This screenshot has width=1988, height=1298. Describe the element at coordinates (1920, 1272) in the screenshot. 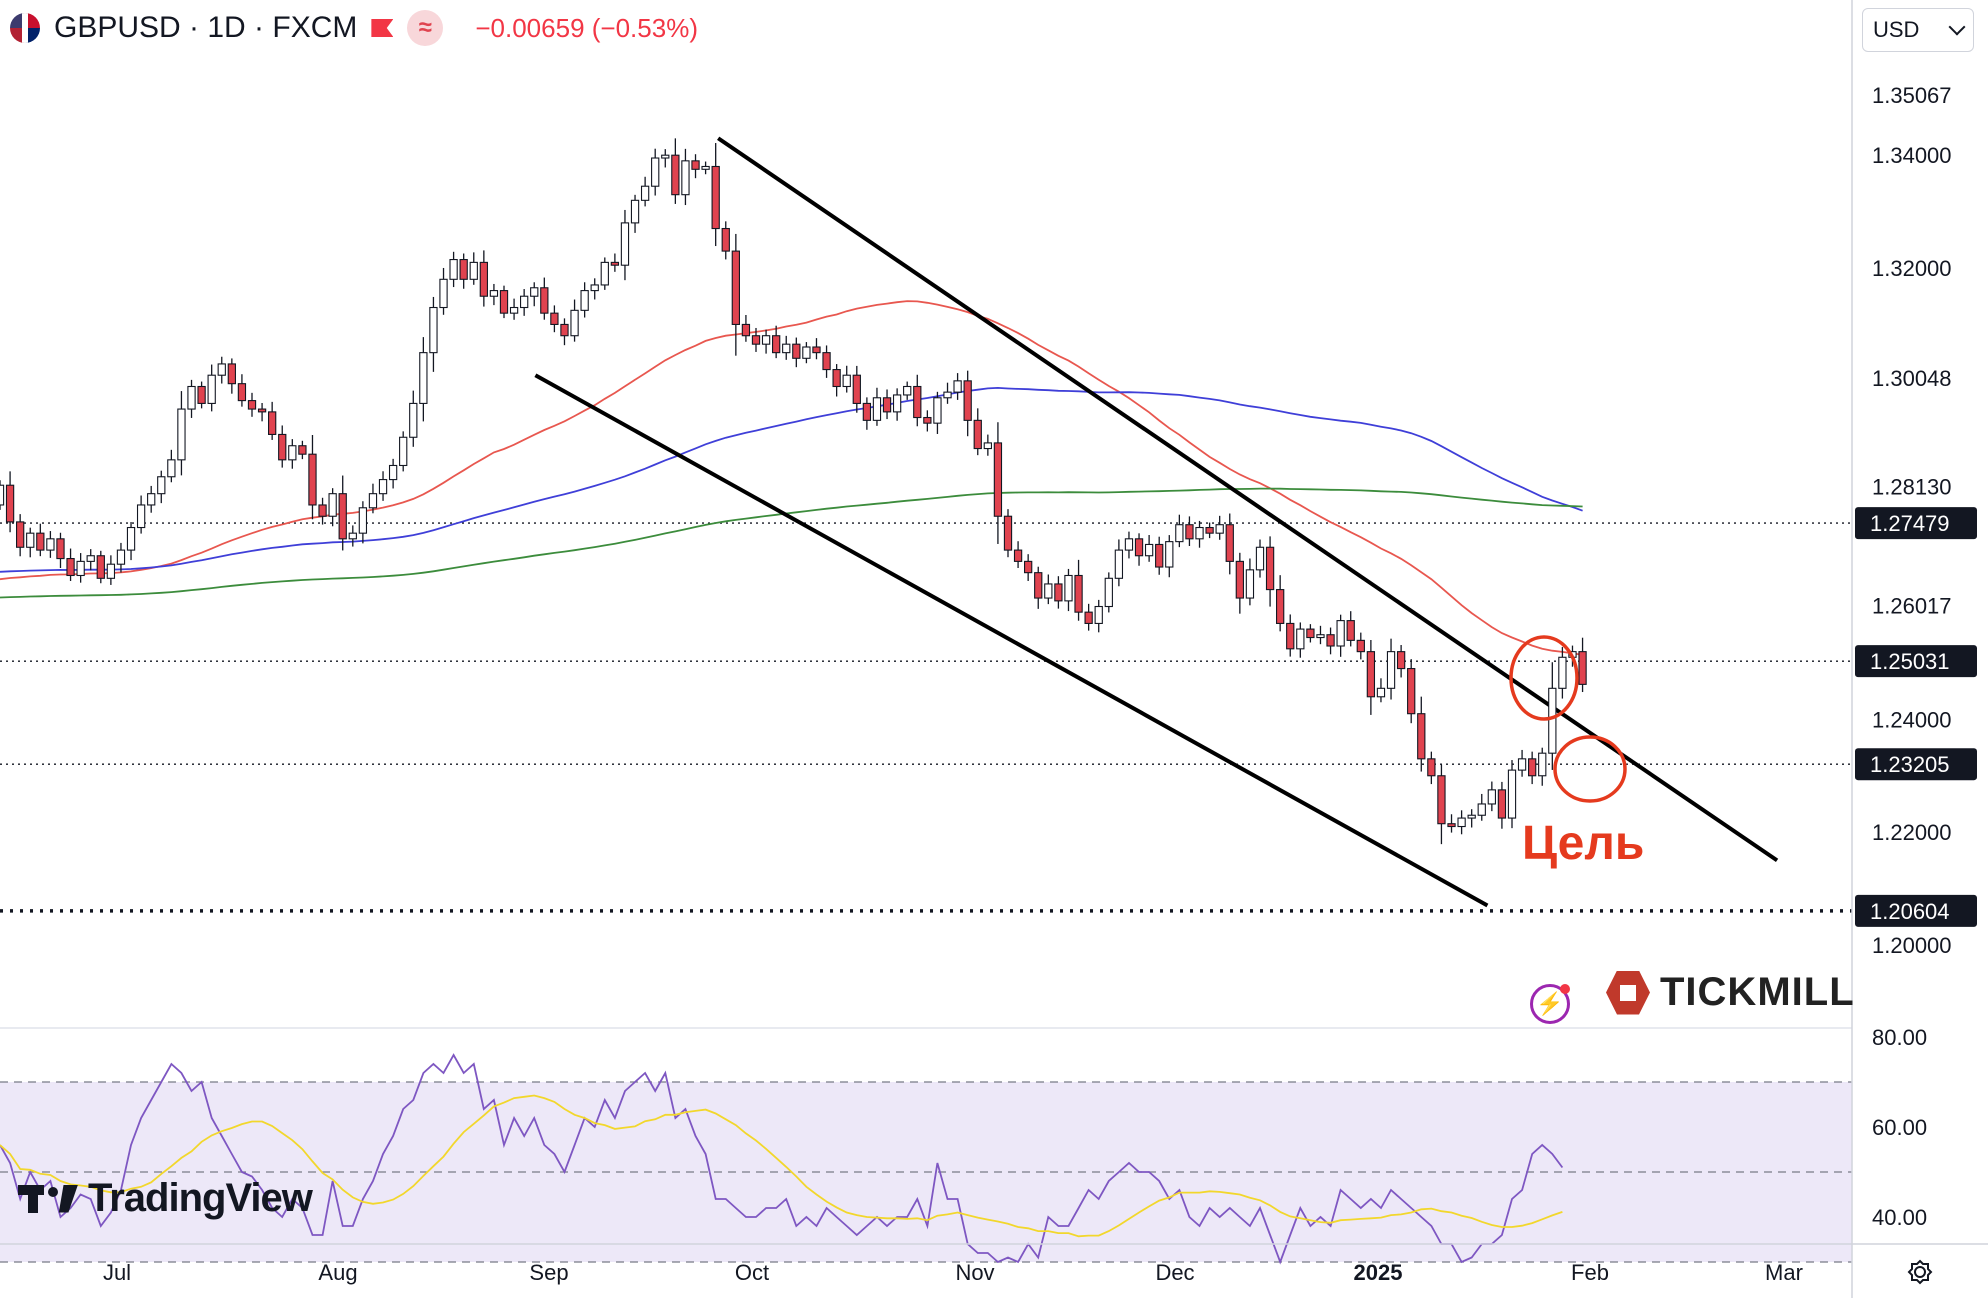

I see `settings-gear-icon` at that location.